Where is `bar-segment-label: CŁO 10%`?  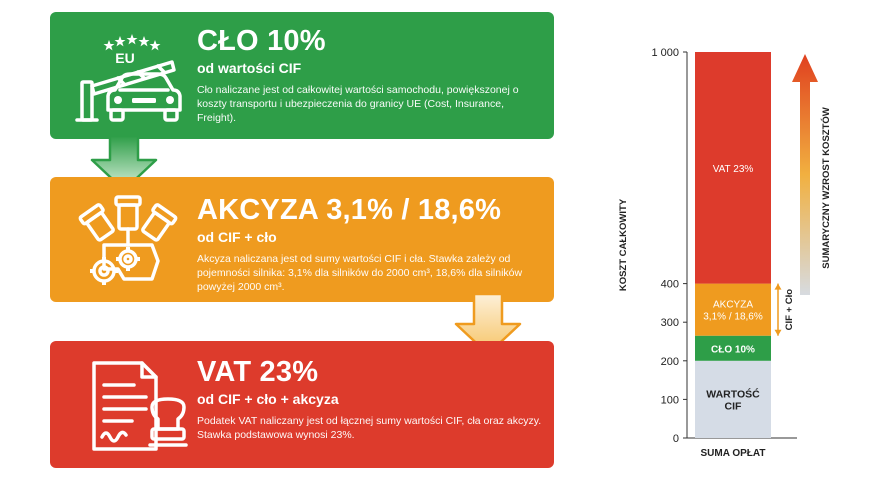 bar-segment-label: CŁO 10% is located at coordinates (733, 349).